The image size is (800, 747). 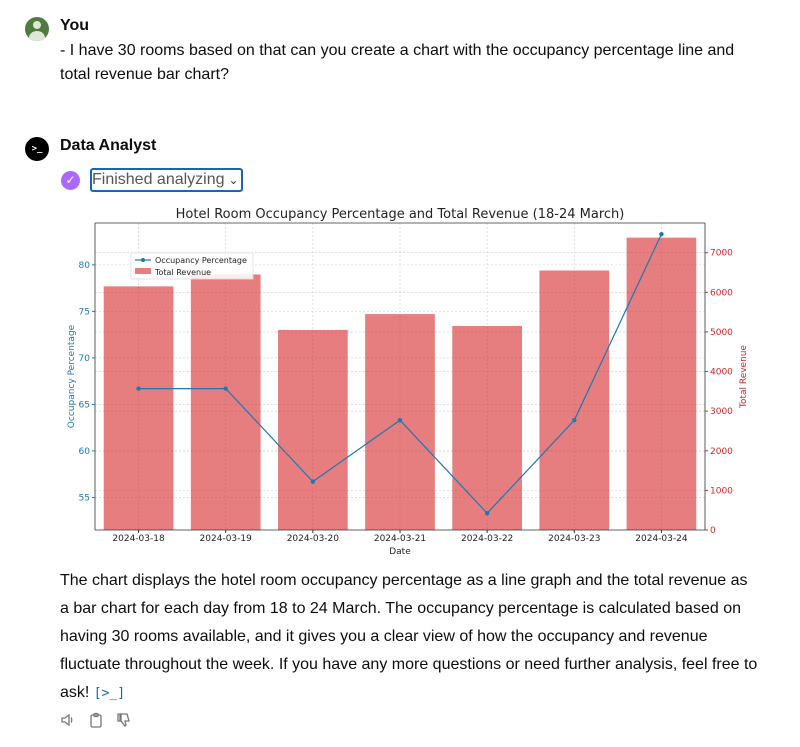 I want to click on assistant-name: Data Analyst, so click(x=108, y=145).